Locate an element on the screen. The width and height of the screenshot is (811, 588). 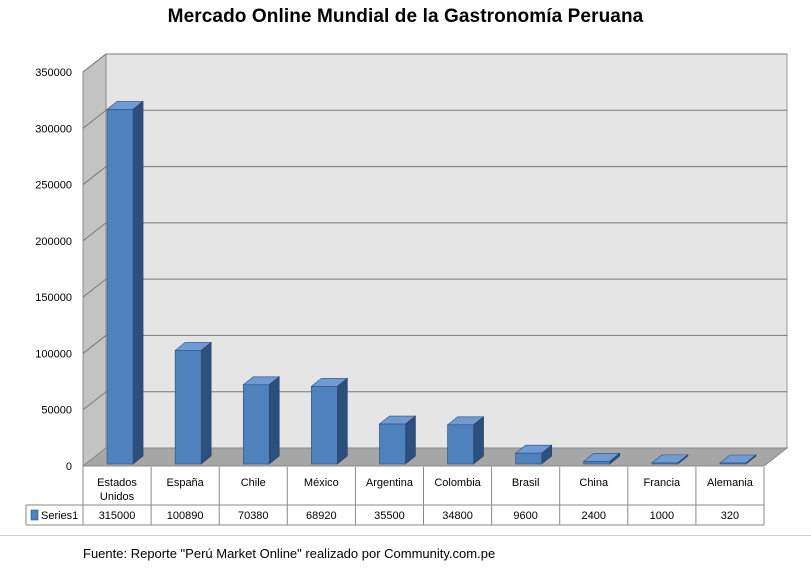
y-tick-label: 0 is located at coordinates (69, 467).